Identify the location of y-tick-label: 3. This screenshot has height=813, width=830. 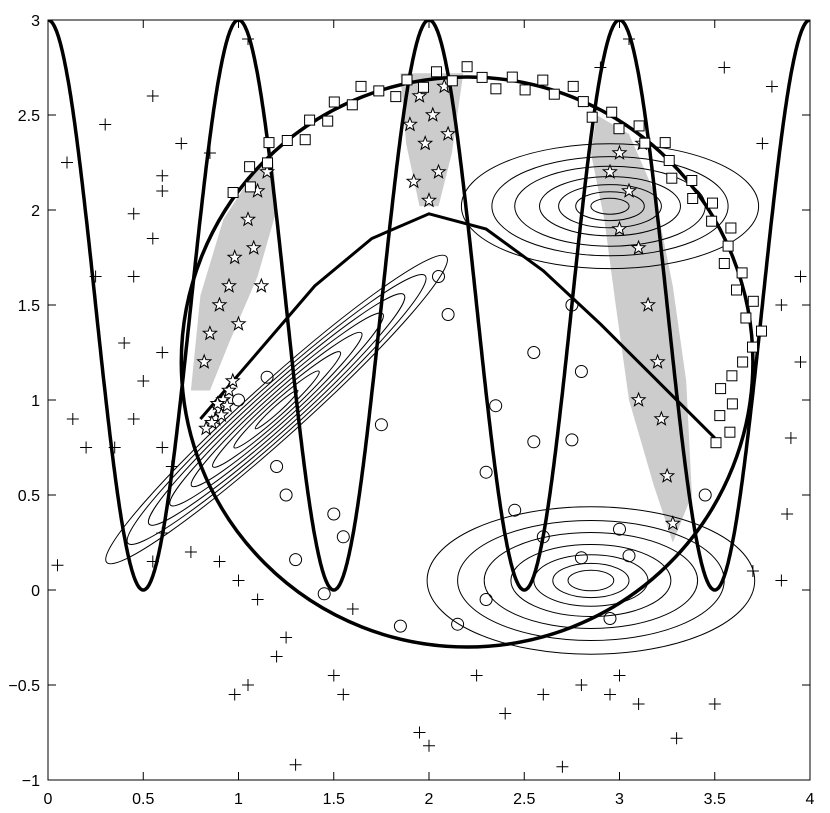
(35, 21).